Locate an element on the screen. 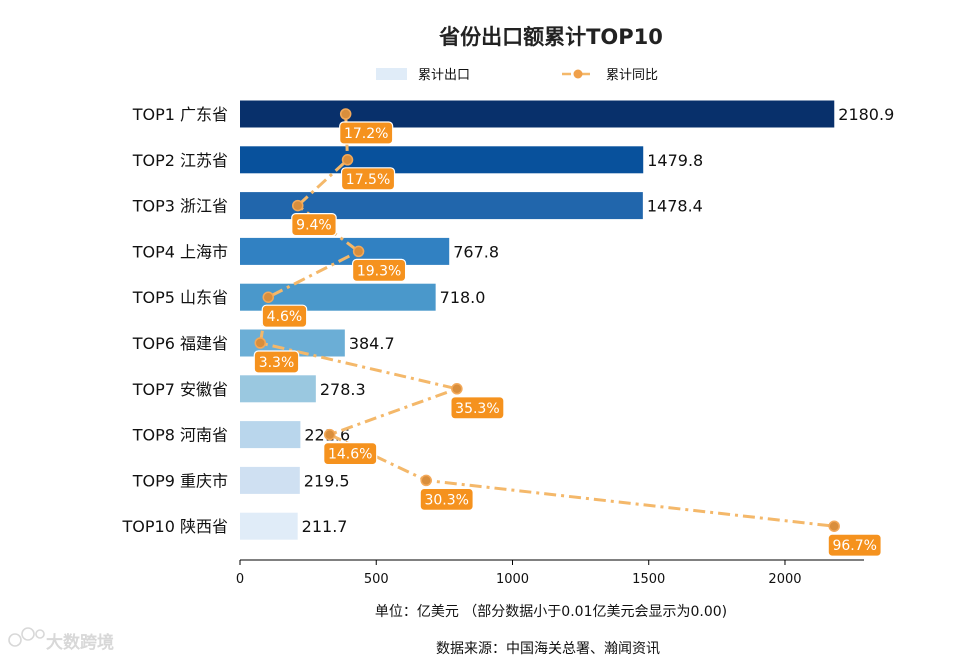  yoy-value-label: 30.3% is located at coordinates (446, 500).